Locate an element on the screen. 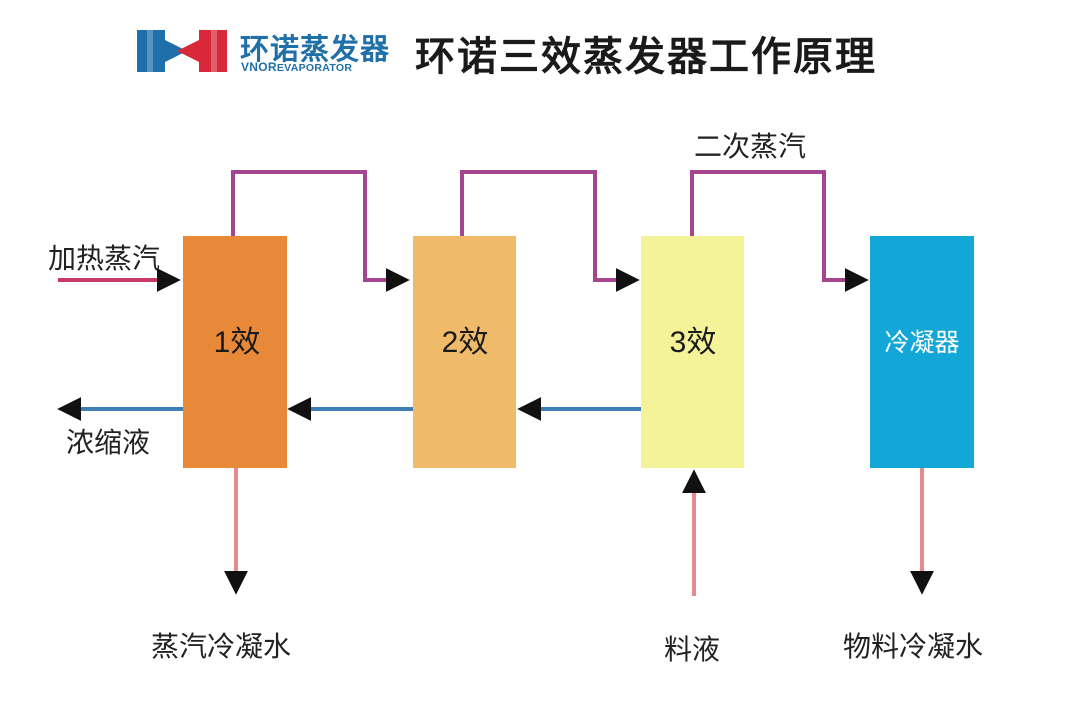  heating-steam-label: 加热蒸汽 is located at coordinates (104, 258).